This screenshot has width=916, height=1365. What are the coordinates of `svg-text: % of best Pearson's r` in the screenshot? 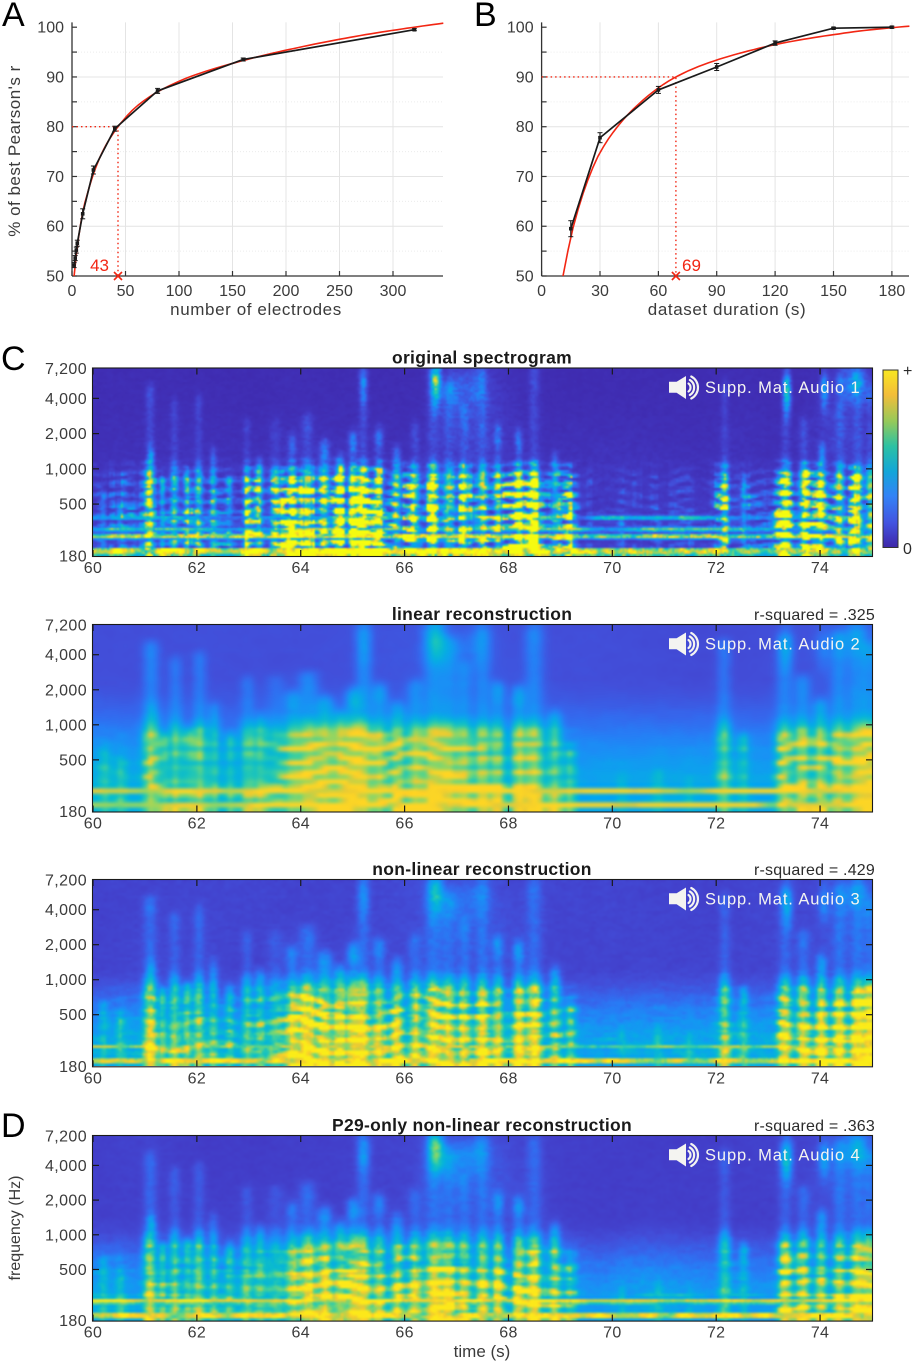 It's located at (14, 151).